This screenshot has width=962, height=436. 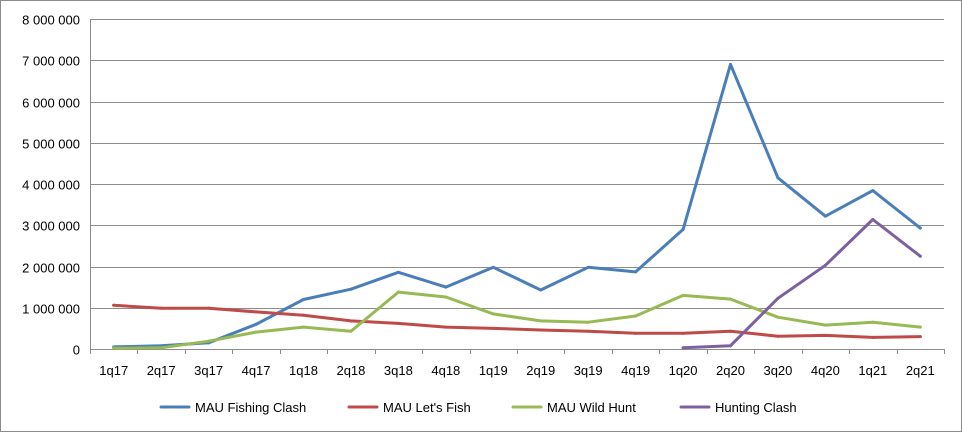 What do you see at coordinates (350, 370) in the screenshot?
I see `x-tick-label: 2q18` at bounding box center [350, 370].